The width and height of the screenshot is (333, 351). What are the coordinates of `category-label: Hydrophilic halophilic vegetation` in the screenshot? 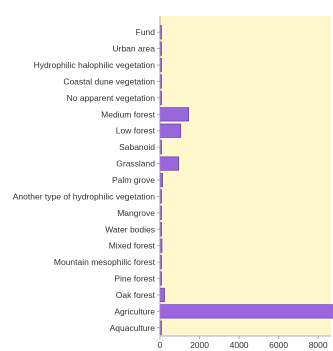 It's located at (95, 65).